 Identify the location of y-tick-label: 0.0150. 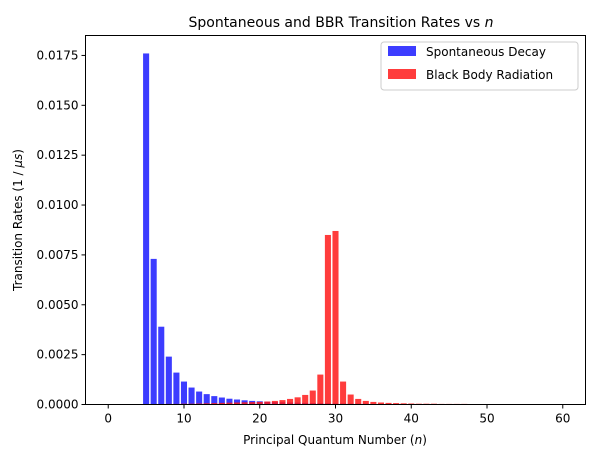
(58, 105).